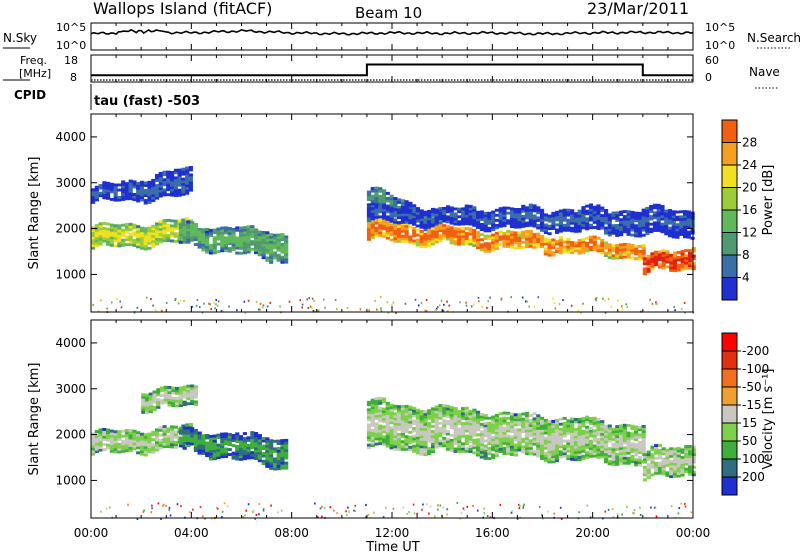 This screenshot has height=554, width=800. Describe the element at coordinates (755, 369) in the screenshot. I see `colorbar-tick-label: -100` at that location.